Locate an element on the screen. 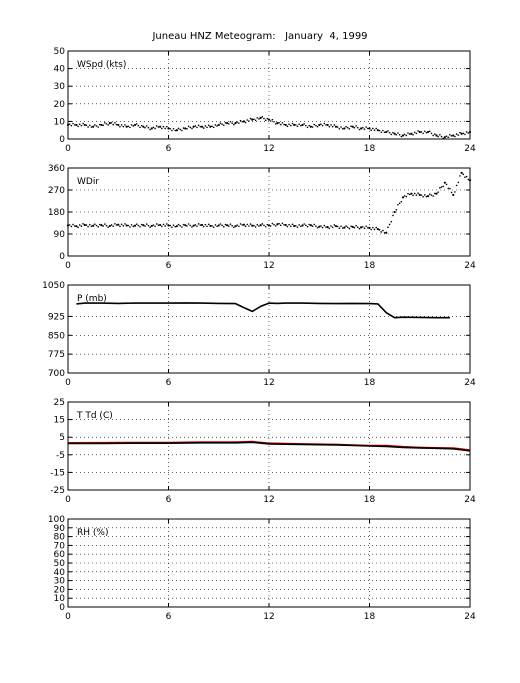  x-tick-label: 24 is located at coordinates (470, 500).